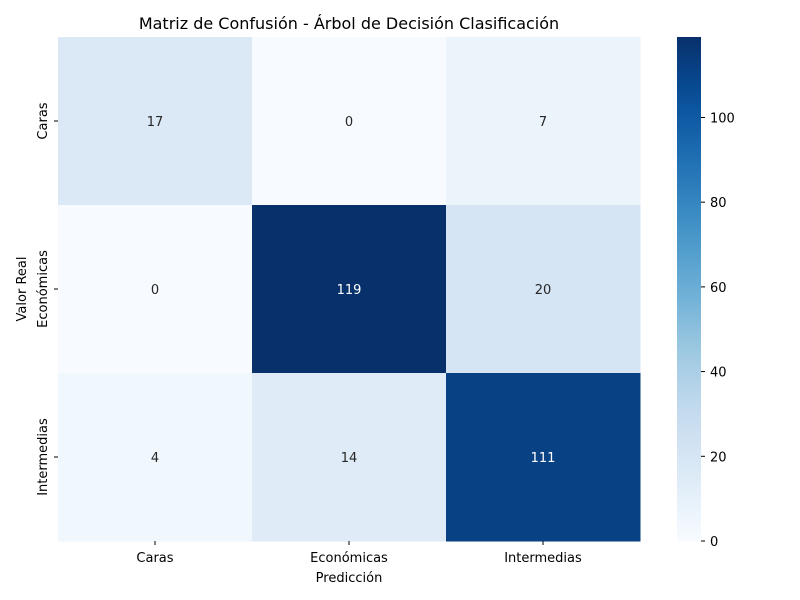 Image resolution: width=800 pixels, height=600 pixels. I want to click on x-tick-label: Caras, so click(154, 558).